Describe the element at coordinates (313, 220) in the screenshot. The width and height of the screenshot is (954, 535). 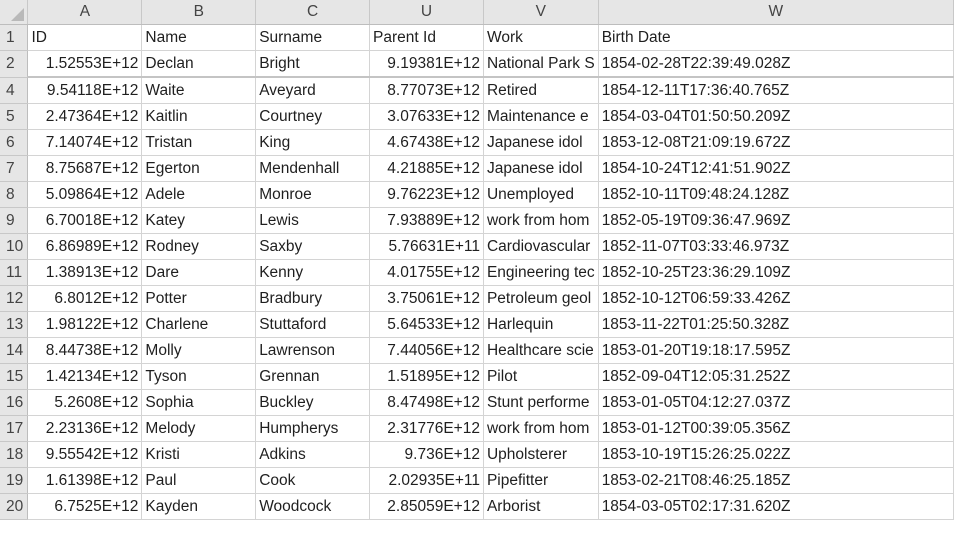
I see `cell: Lewis` at that location.